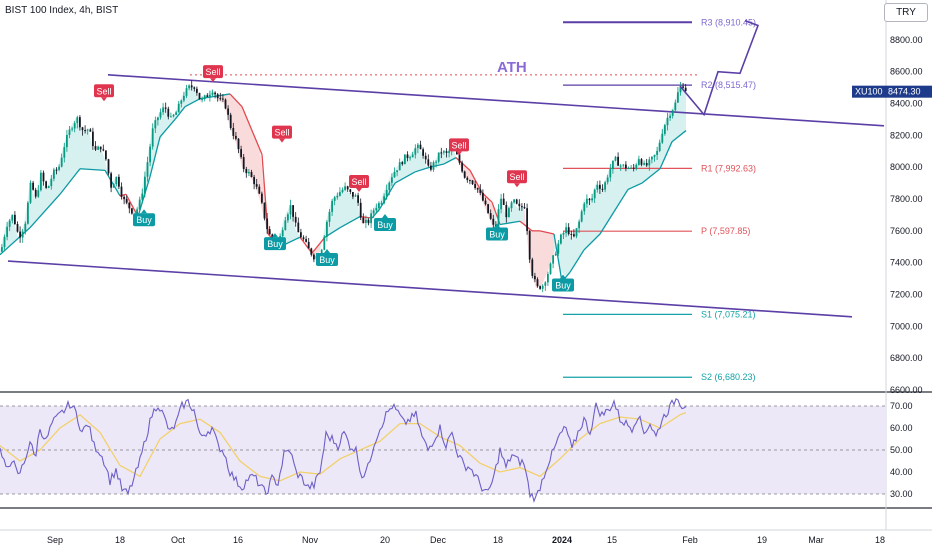 The width and height of the screenshot is (932, 550). What do you see at coordinates (120, 540) in the screenshot?
I see `time-tick-1: 18` at bounding box center [120, 540].